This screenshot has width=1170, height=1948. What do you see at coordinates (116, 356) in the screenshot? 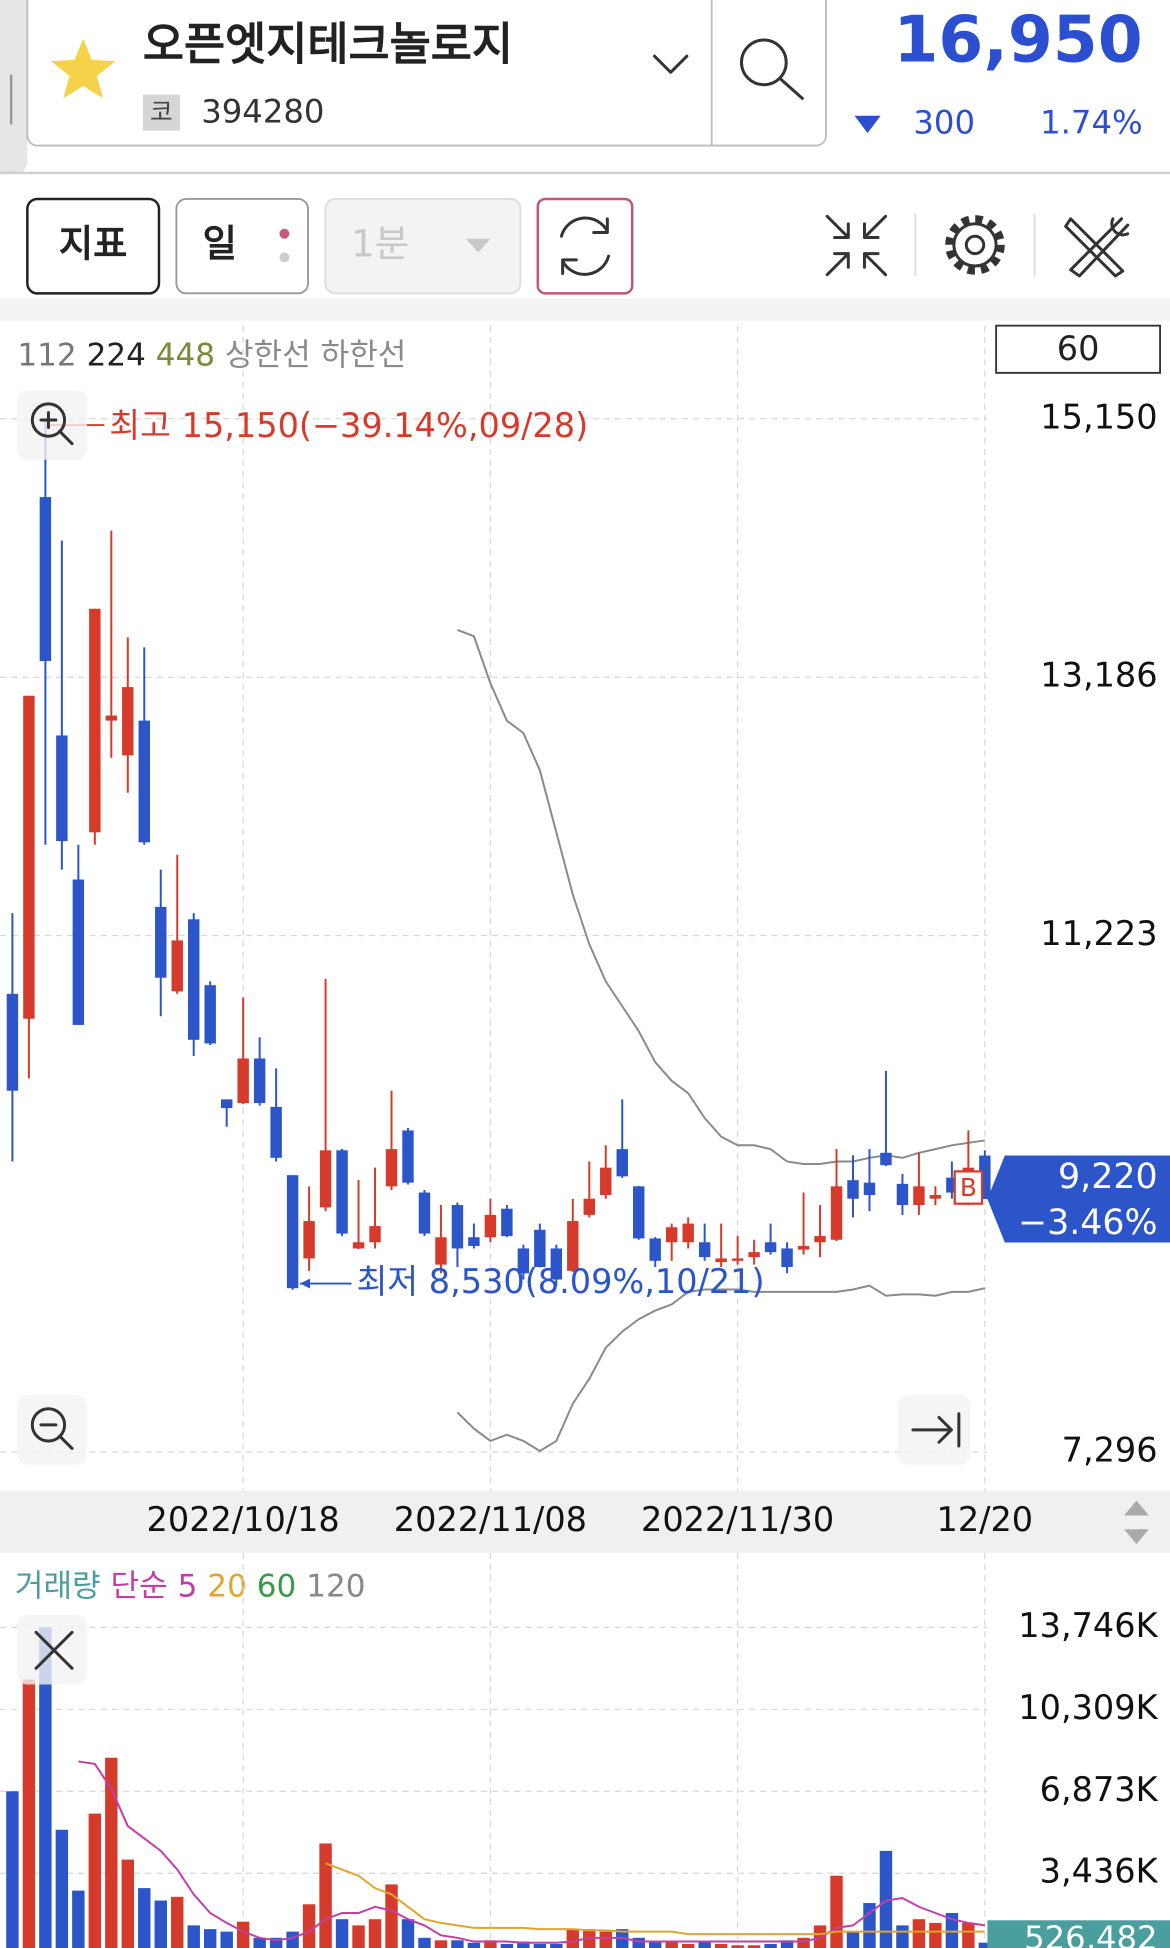
I see `legend-item: 224` at bounding box center [116, 356].